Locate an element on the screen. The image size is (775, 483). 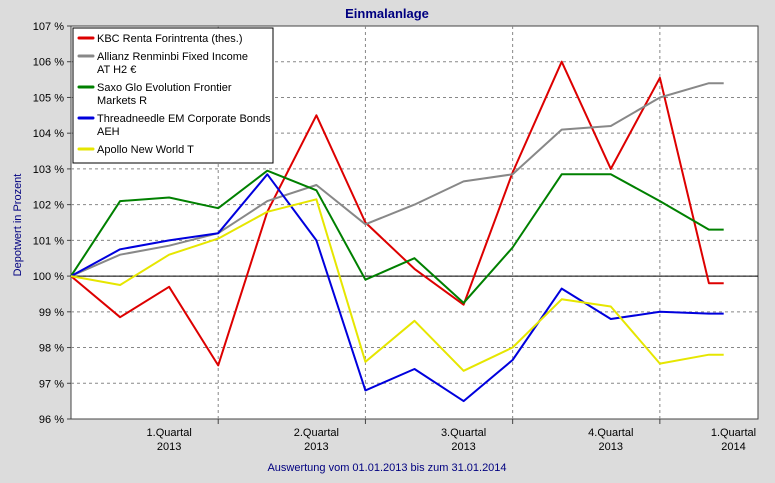
x-tick-label: 2014 is located at coordinates (733, 447).